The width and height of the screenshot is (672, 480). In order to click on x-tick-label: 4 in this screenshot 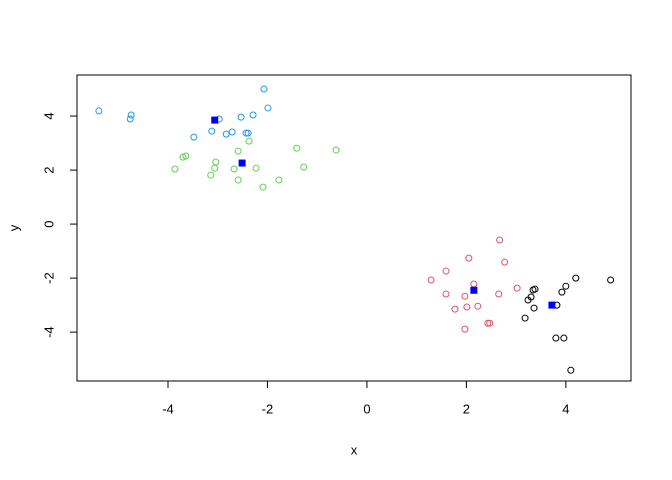, I will do `click(565, 408)`.